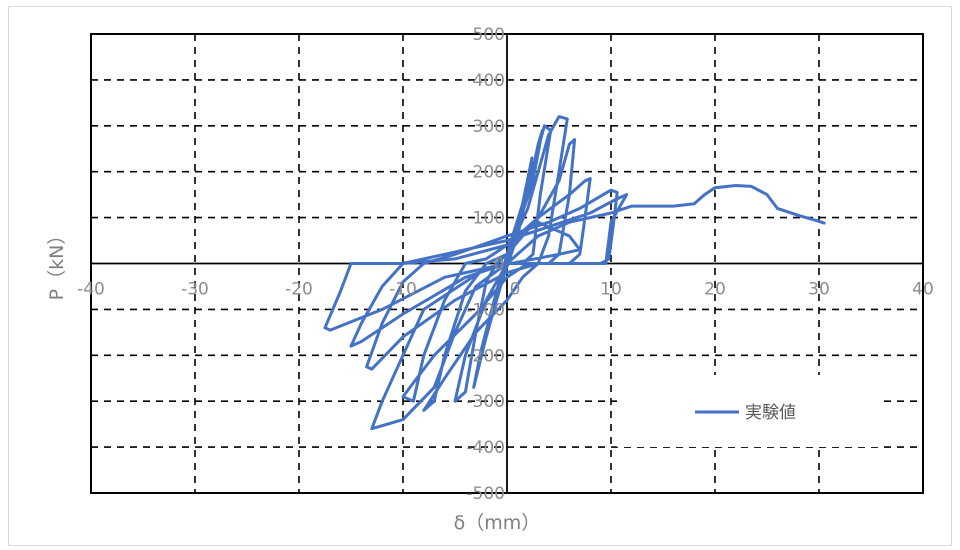  I want to click on x-tick-label: -40, so click(91, 290).